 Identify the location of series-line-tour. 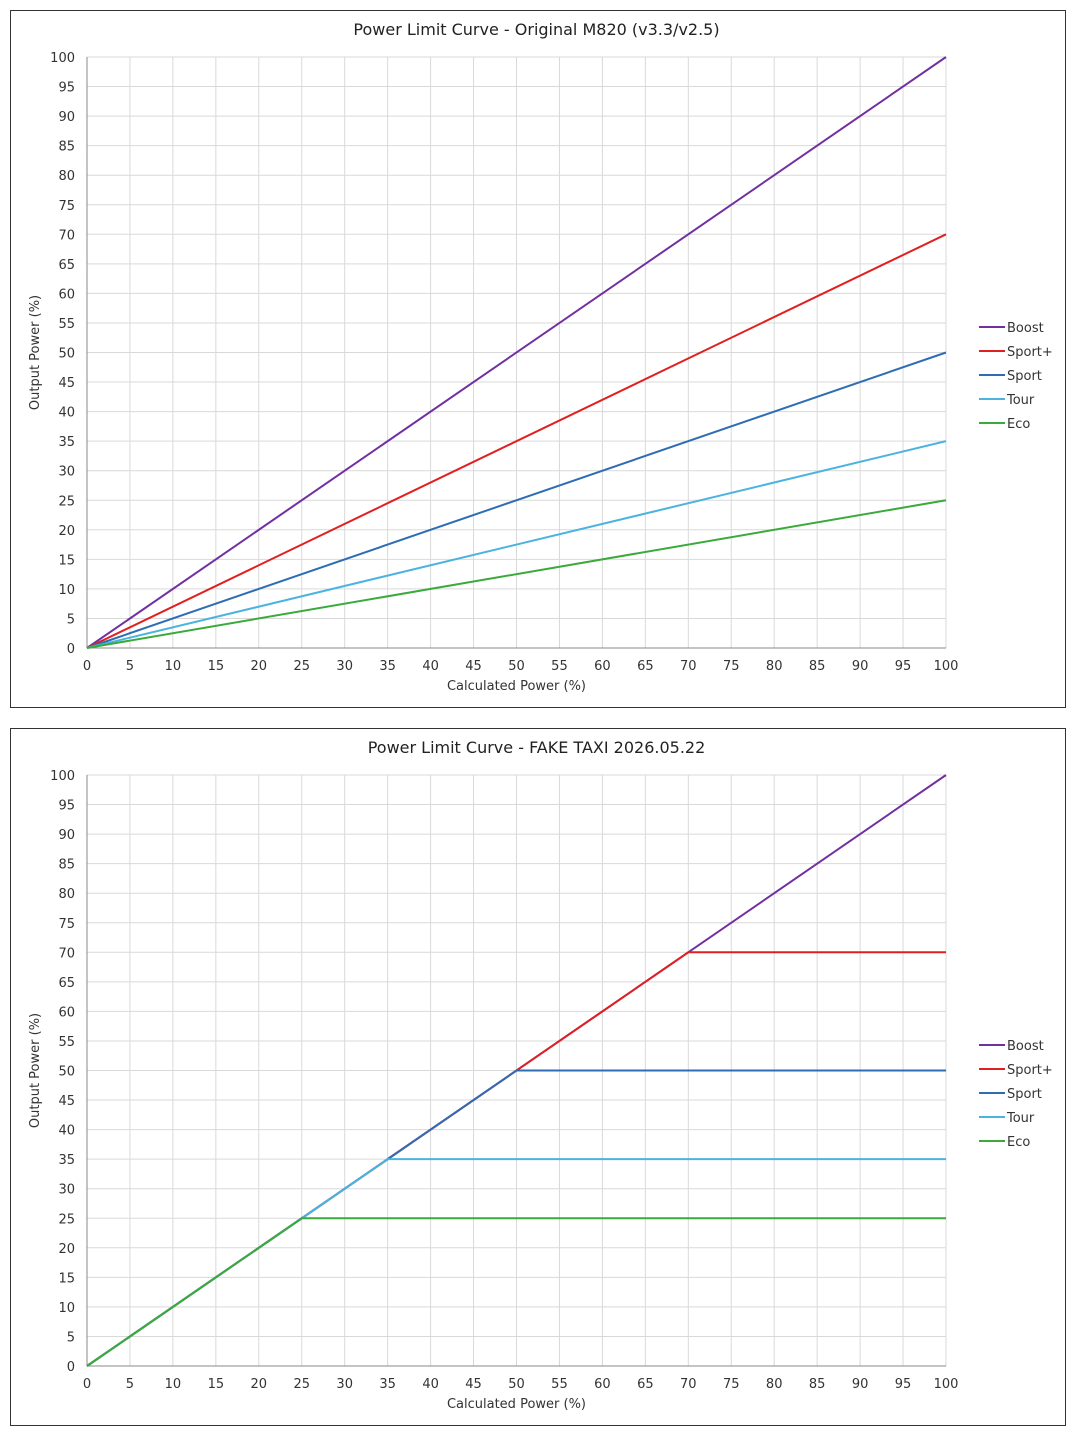
(516, 544).